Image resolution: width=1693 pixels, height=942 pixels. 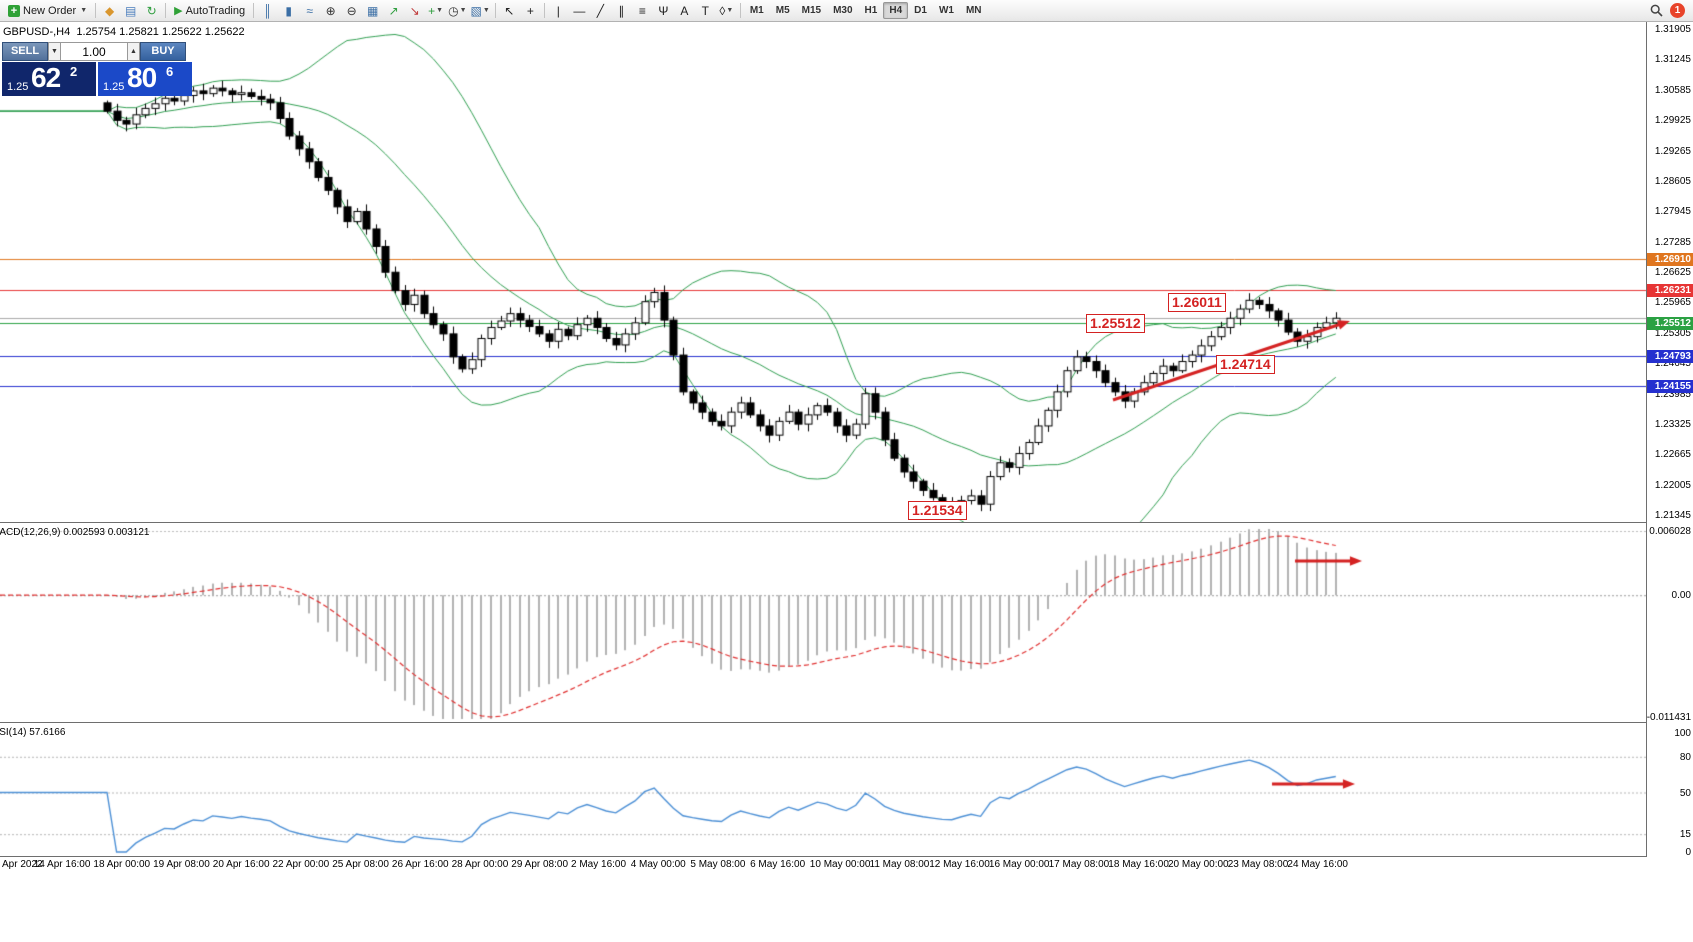 What do you see at coordinates (393, 11) in the screenshot?
I see `indicators-icon: ↗` at bounding box center [393, 11].